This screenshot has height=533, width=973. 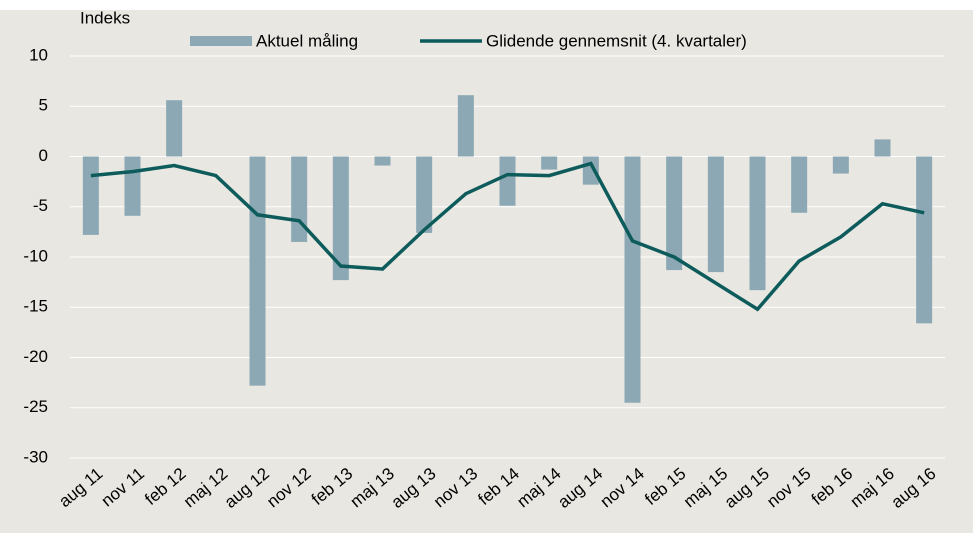 I want to click on y-axis-label: Indeks, so click(x=105, y=17).